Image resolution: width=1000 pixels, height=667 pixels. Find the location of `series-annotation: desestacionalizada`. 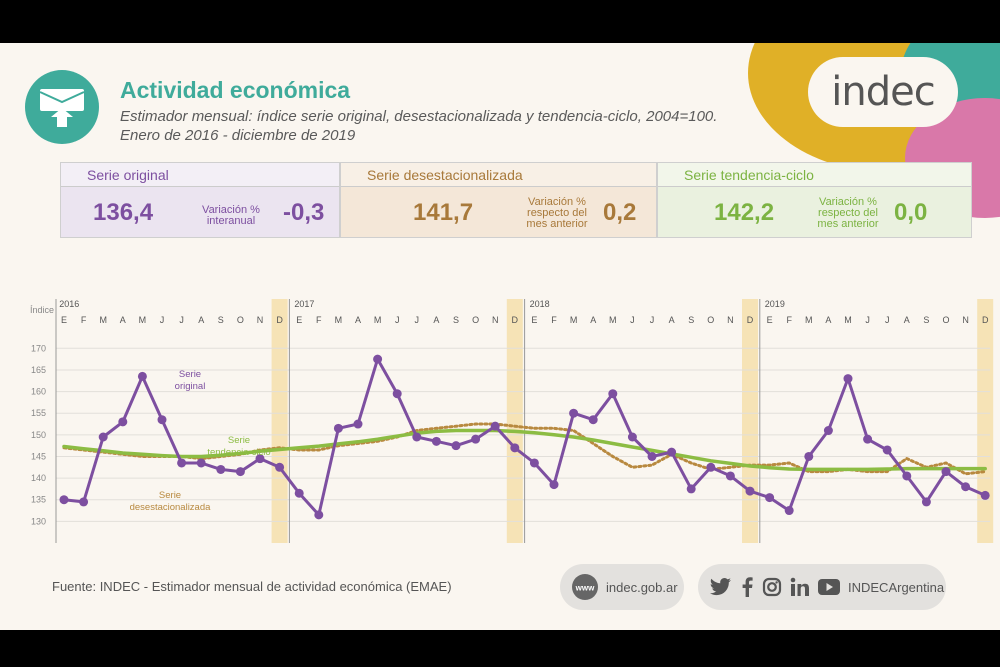

series-annotation: desestacionalizada is located at coordinates (171, 507).